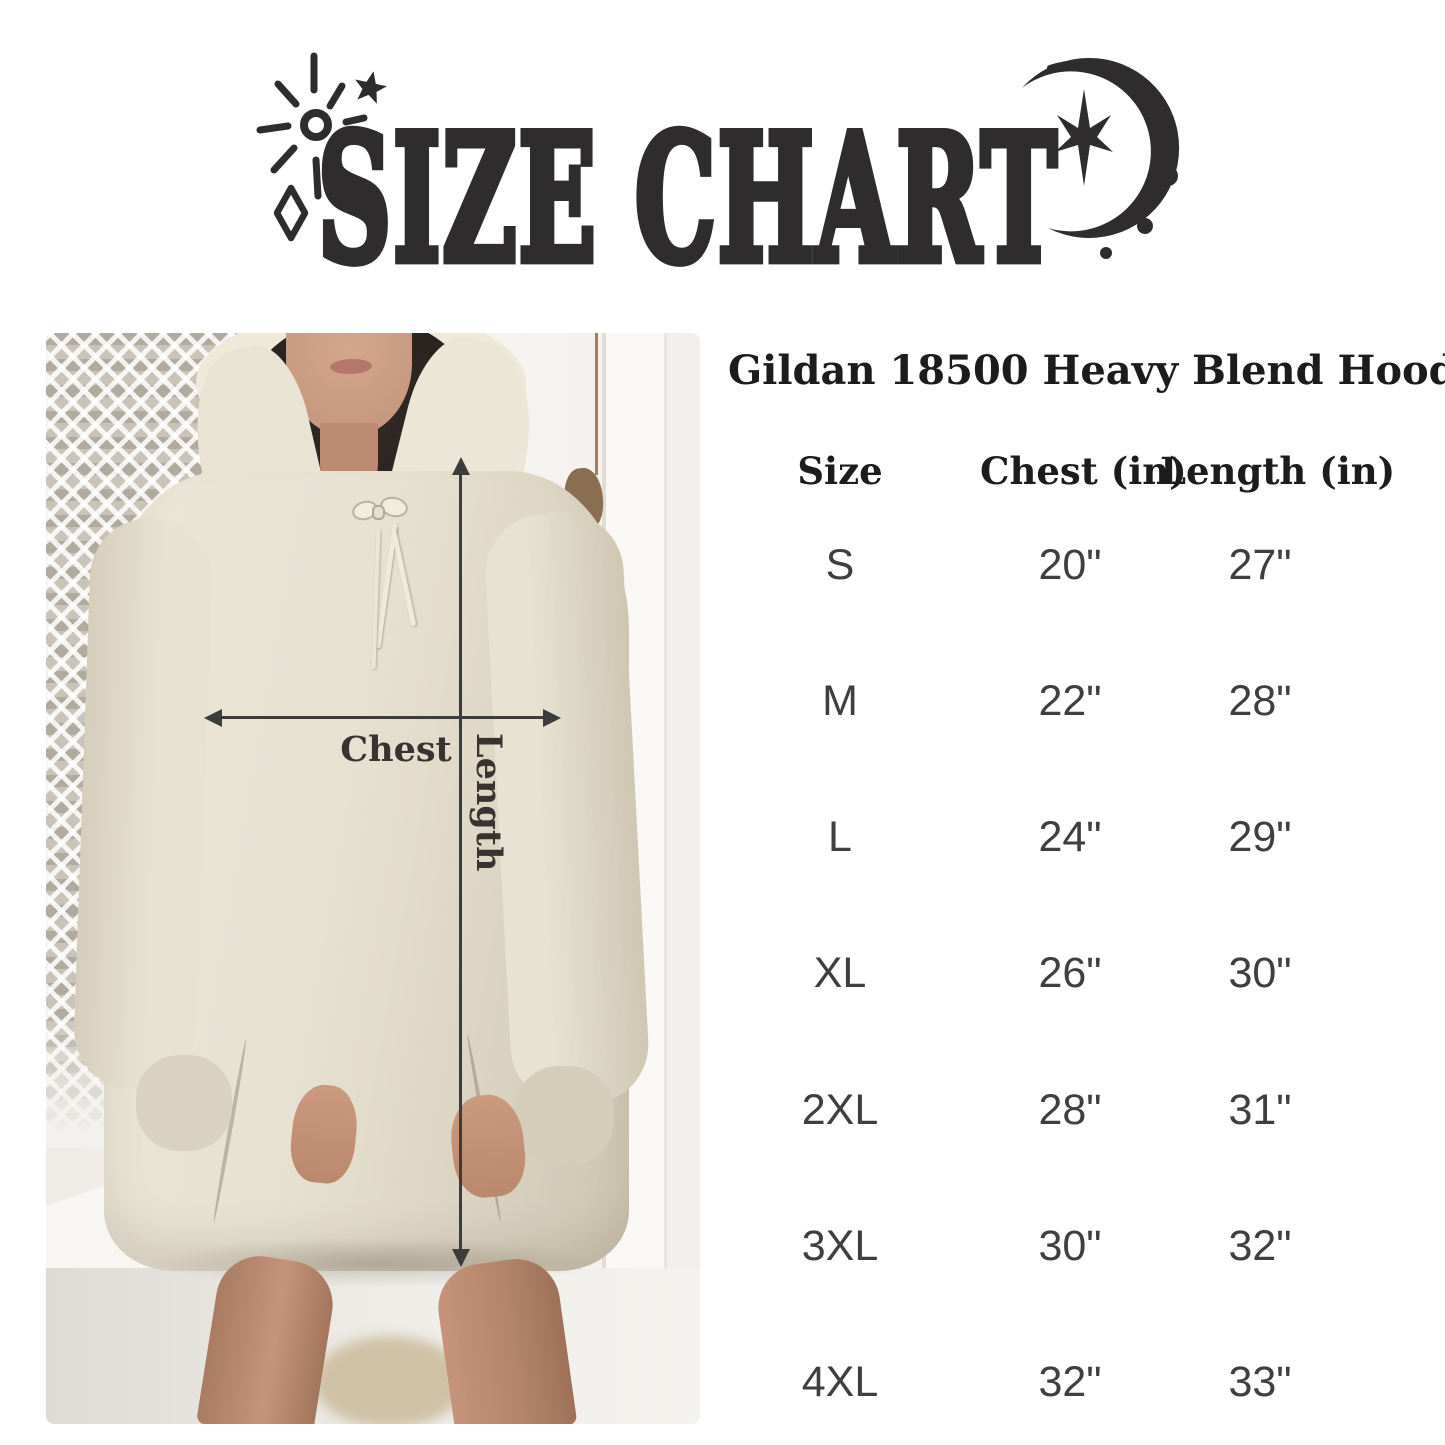  Describe the element at coordinates (1030, 1246) in the screenshot. I see `table-row: 3XL 30" 32"` at that location.